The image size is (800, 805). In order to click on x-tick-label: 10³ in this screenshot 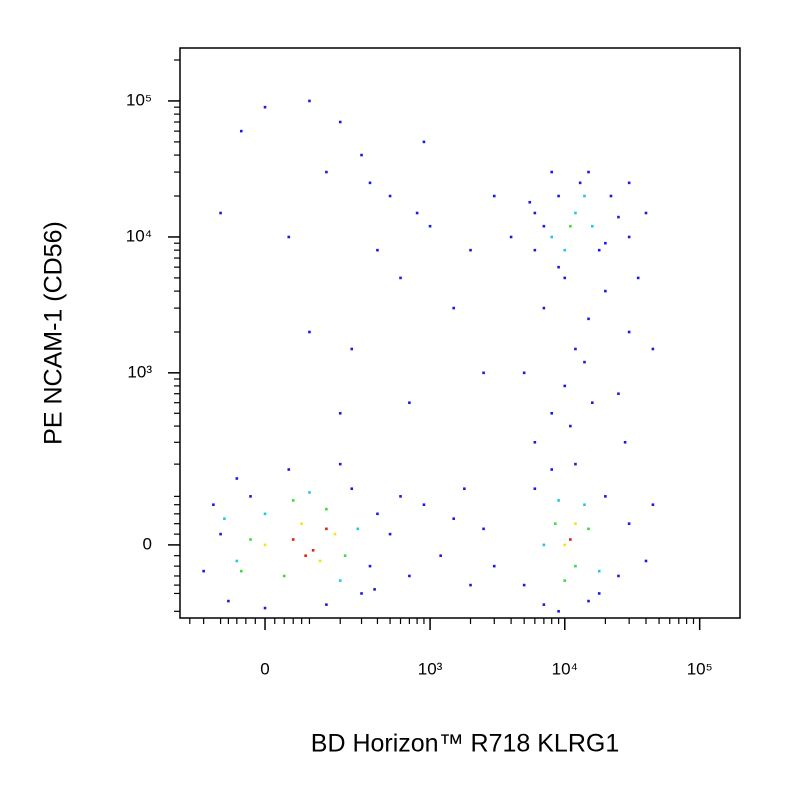, I will do `click(430, 668)`.